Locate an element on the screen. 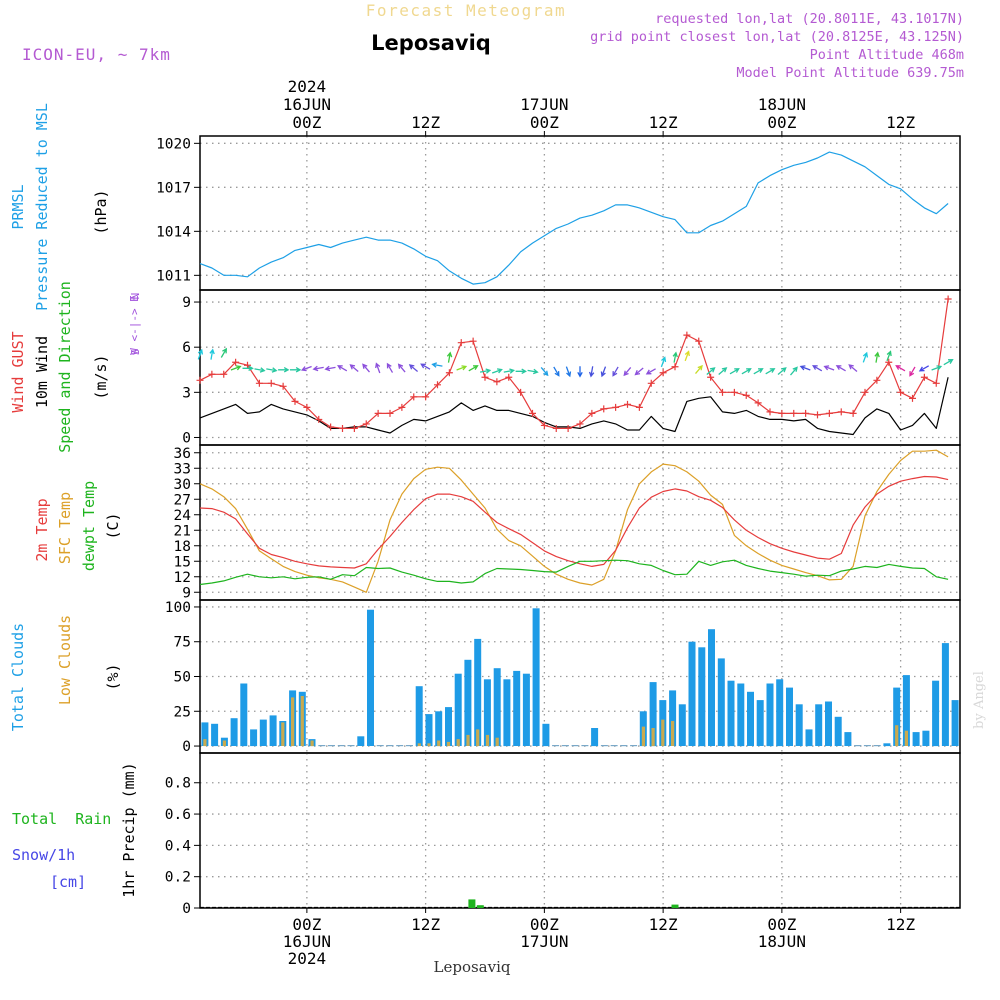 The height and width of the screenshot is (1000, 1000). temp-label-4: (C) is located at coordinates (113, 525).